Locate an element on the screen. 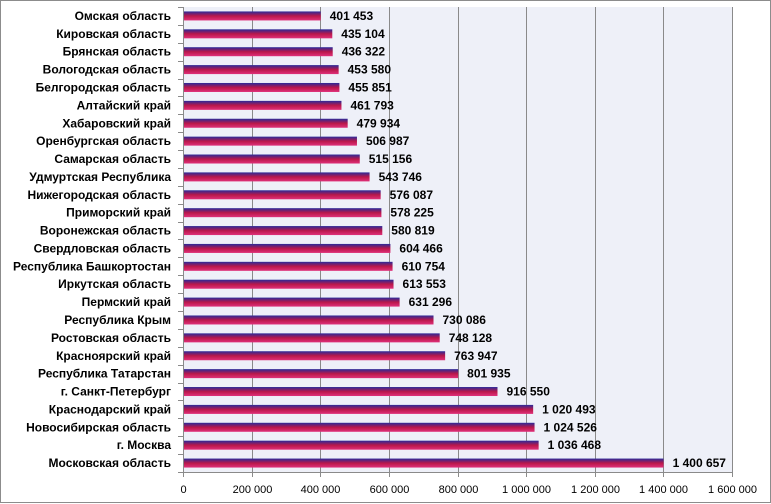 Image resolution: width=771 pixels, height=504 pixels. value-label: 461 793 is located at coordinates (372, 105).